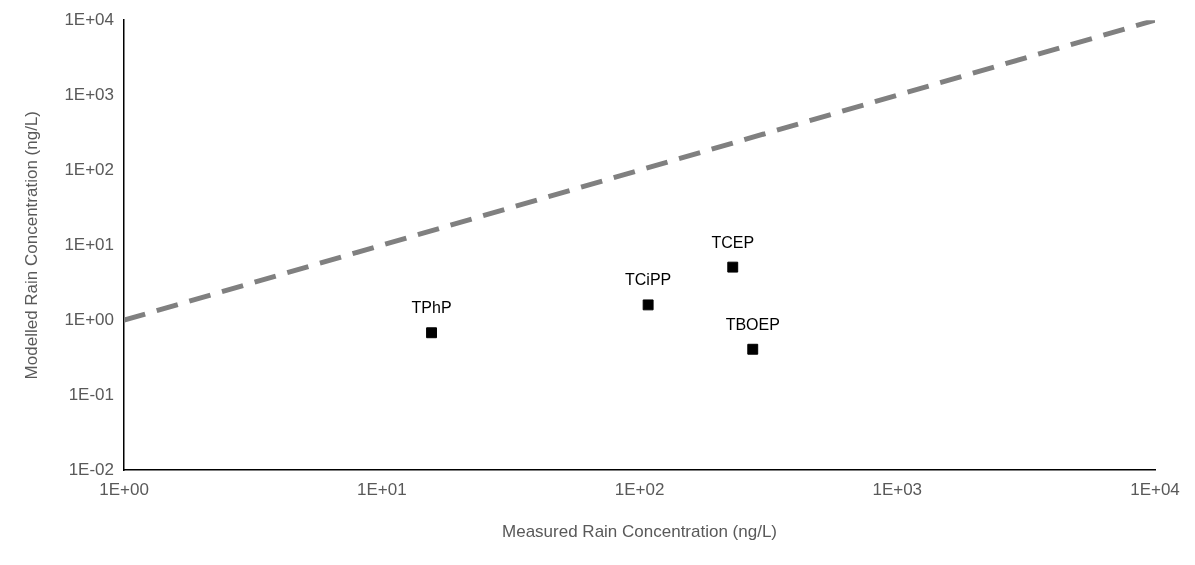 This screenshot has width=1195, height=565. I want to click on annotation: TCiPP, so click(648, 280).